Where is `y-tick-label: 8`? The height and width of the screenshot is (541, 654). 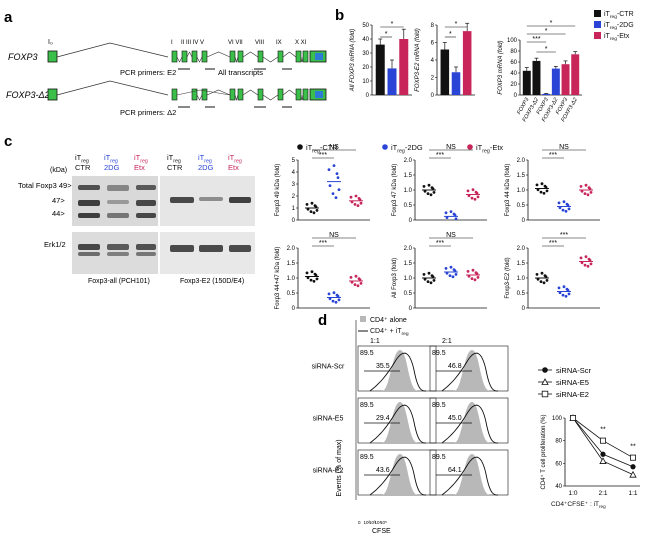
y-tick-label: 8 is located at coordinates (433, 26).